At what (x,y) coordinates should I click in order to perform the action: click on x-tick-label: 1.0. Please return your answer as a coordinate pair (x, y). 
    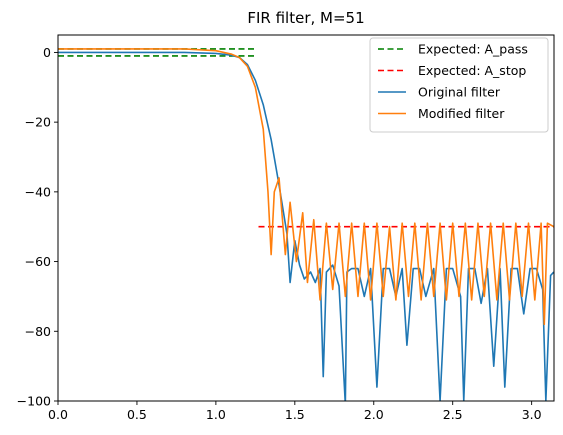
    Looking at the image, I should click on (216, 414).